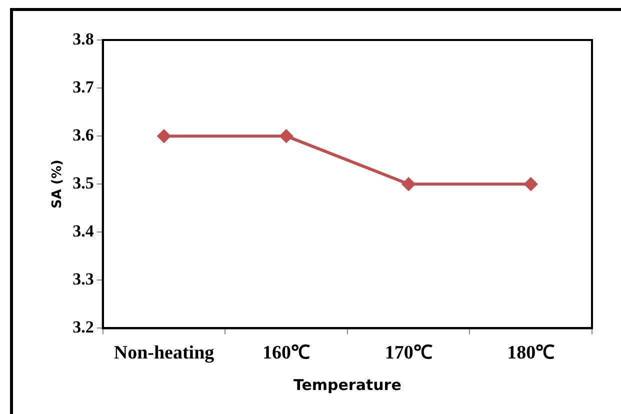 This screenshot has height=414, width=621. I want to click on y-tick-label: 3.6, so click(83, 134).